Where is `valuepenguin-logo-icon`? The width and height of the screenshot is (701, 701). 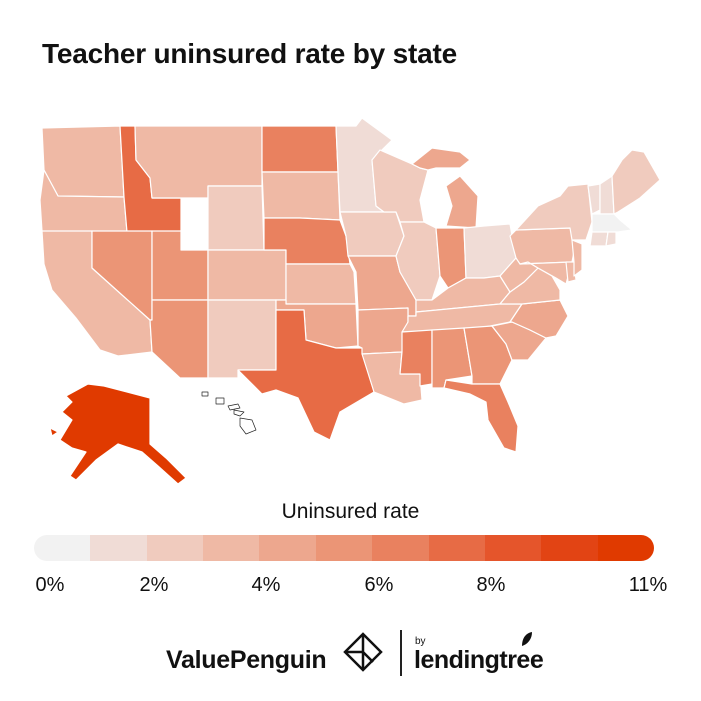 valuepenguin-logo-icon is located at coordinates (363, 652).